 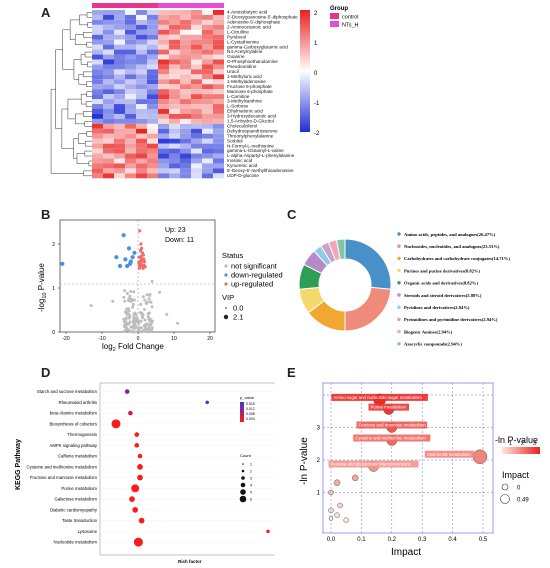 What do you see at coordinates (46, 214) in the screenshot?
I see `panel-letter-b: B` at bounding box center [46, 214].